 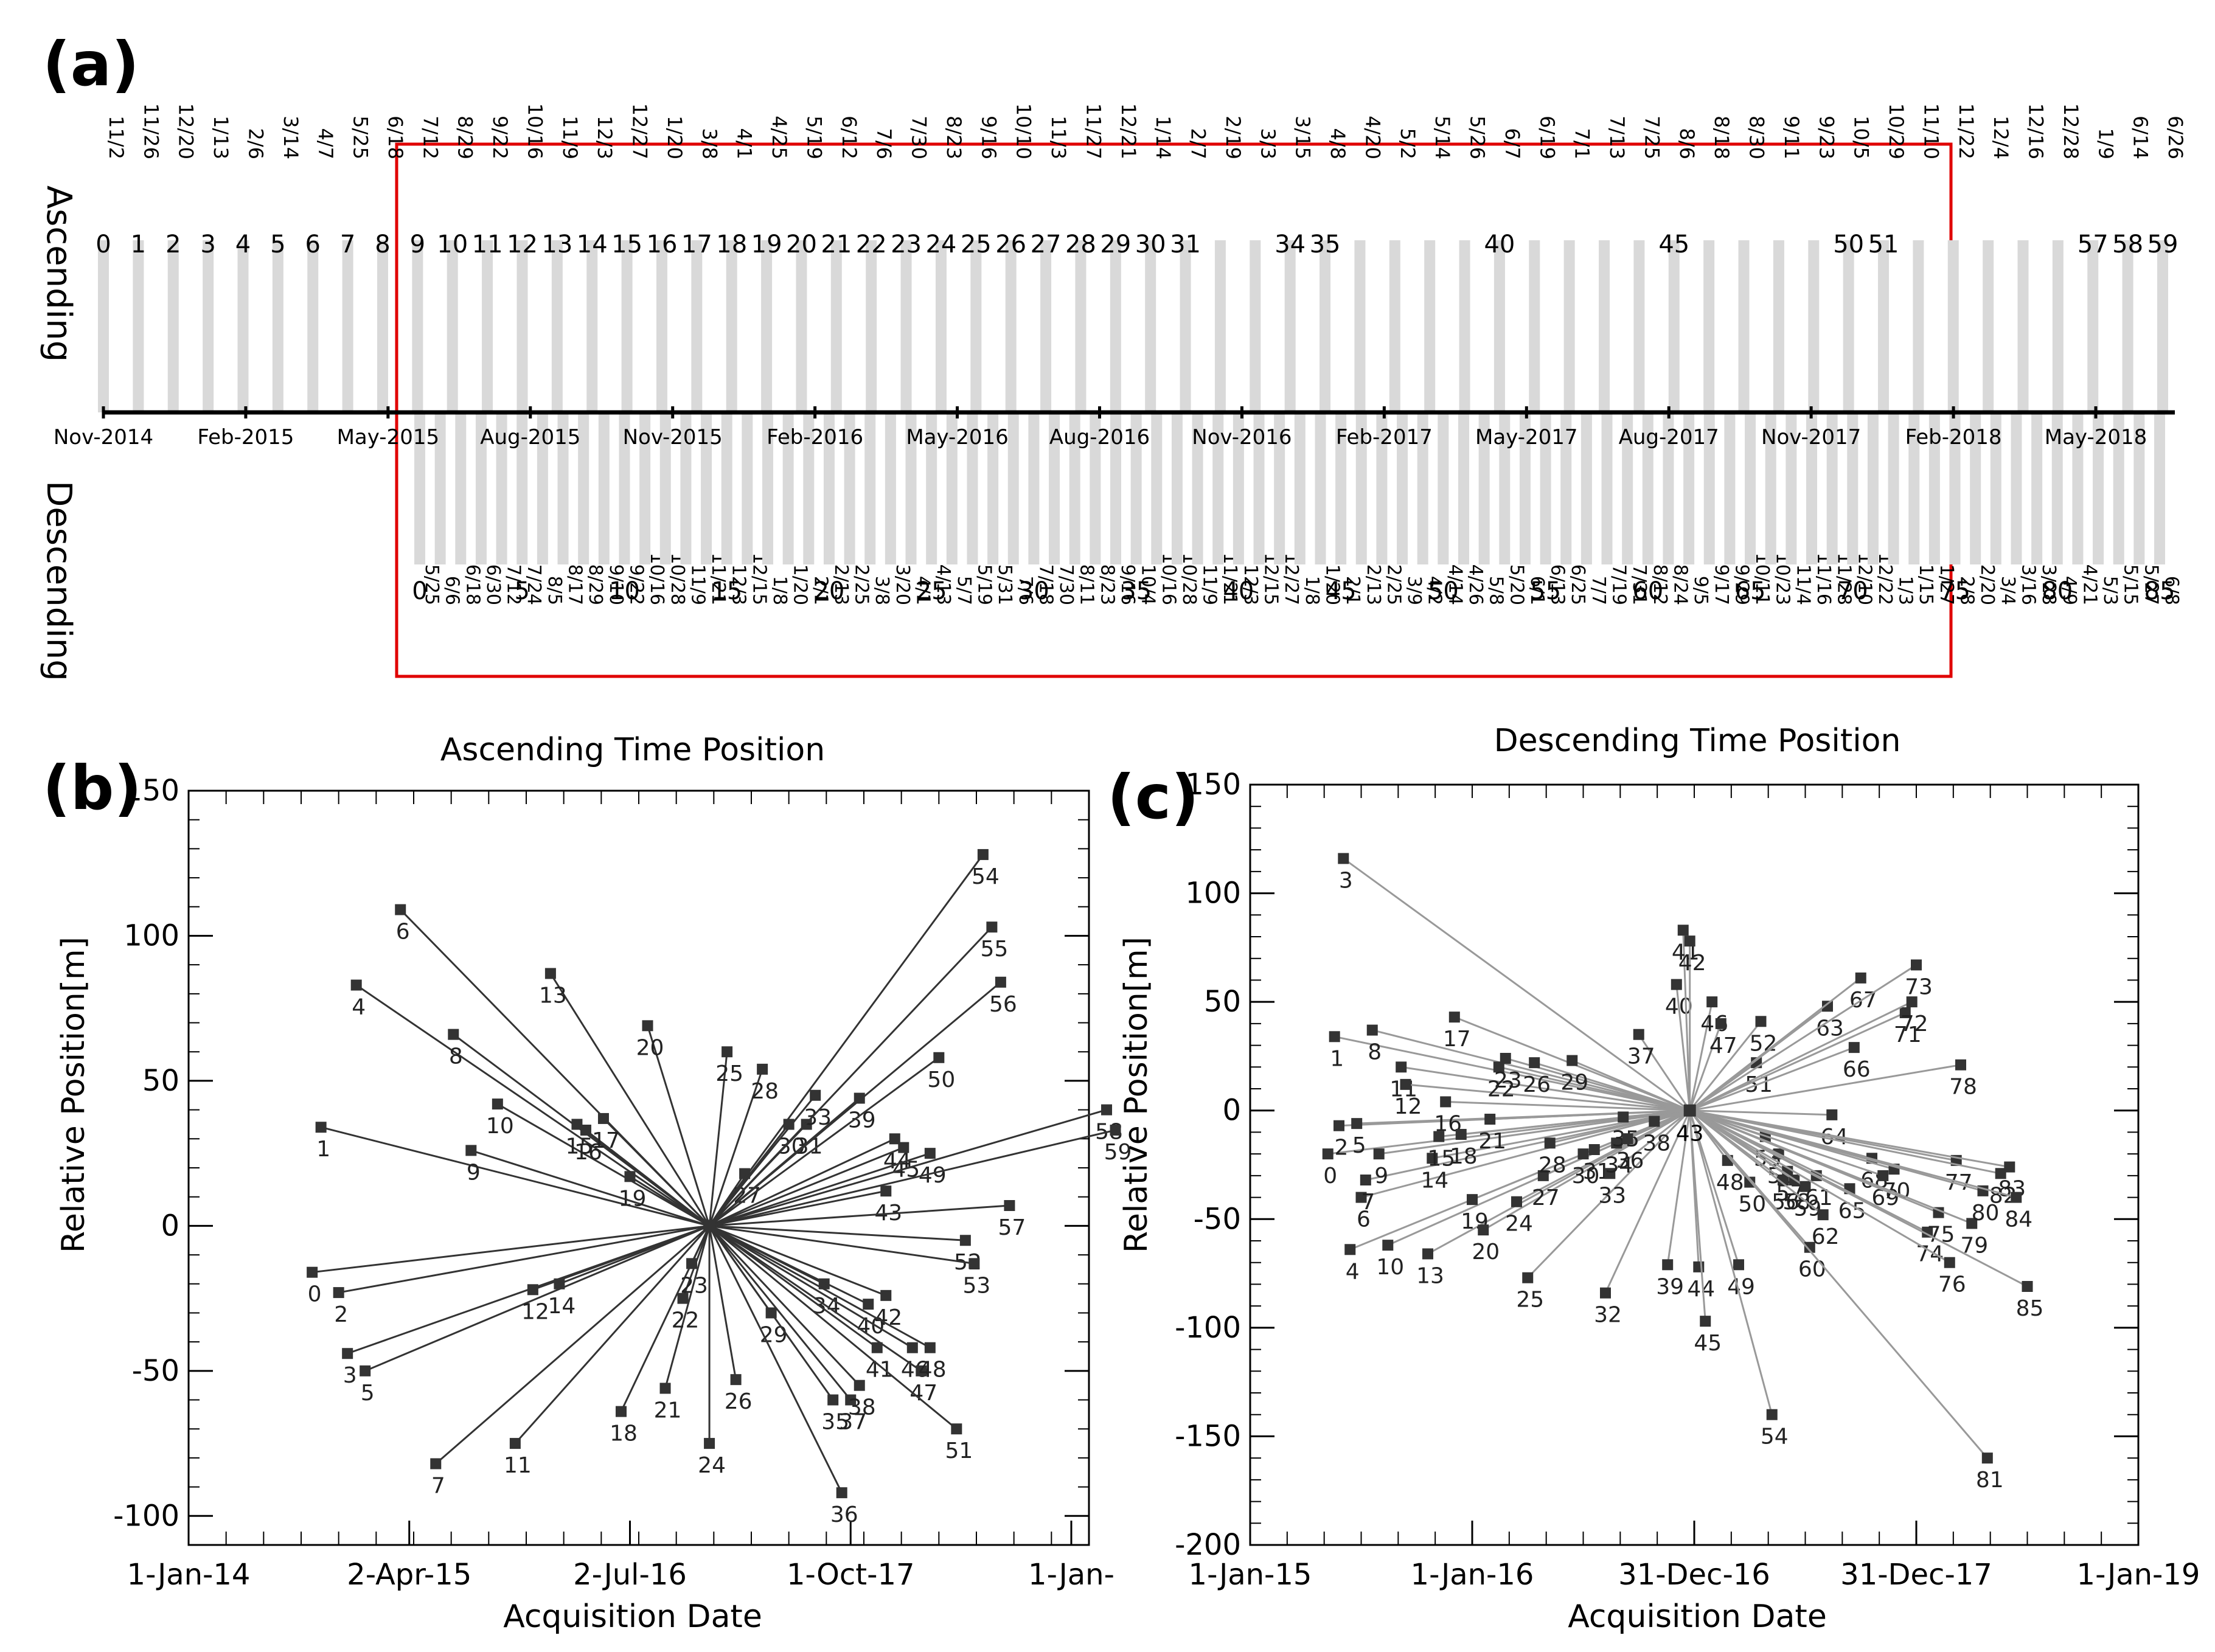 I want to click on point-label: 56, so click(x=1003, y=1004).